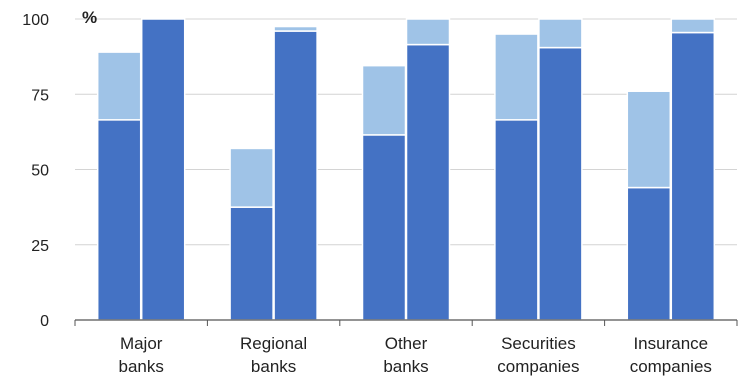  Describe the element at coordinates (406, 343) in the screenshot. I see `x-category-label: Other` at that location.